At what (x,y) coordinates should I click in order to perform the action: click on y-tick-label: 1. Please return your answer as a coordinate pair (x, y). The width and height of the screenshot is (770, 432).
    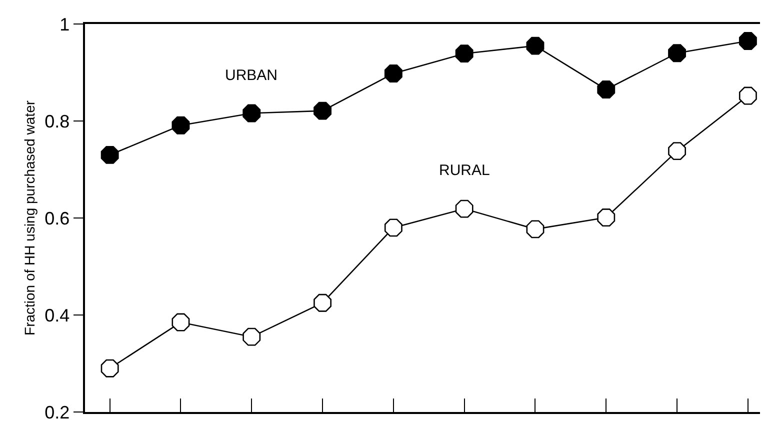
    Looking at the image, I should click on (65, 24).